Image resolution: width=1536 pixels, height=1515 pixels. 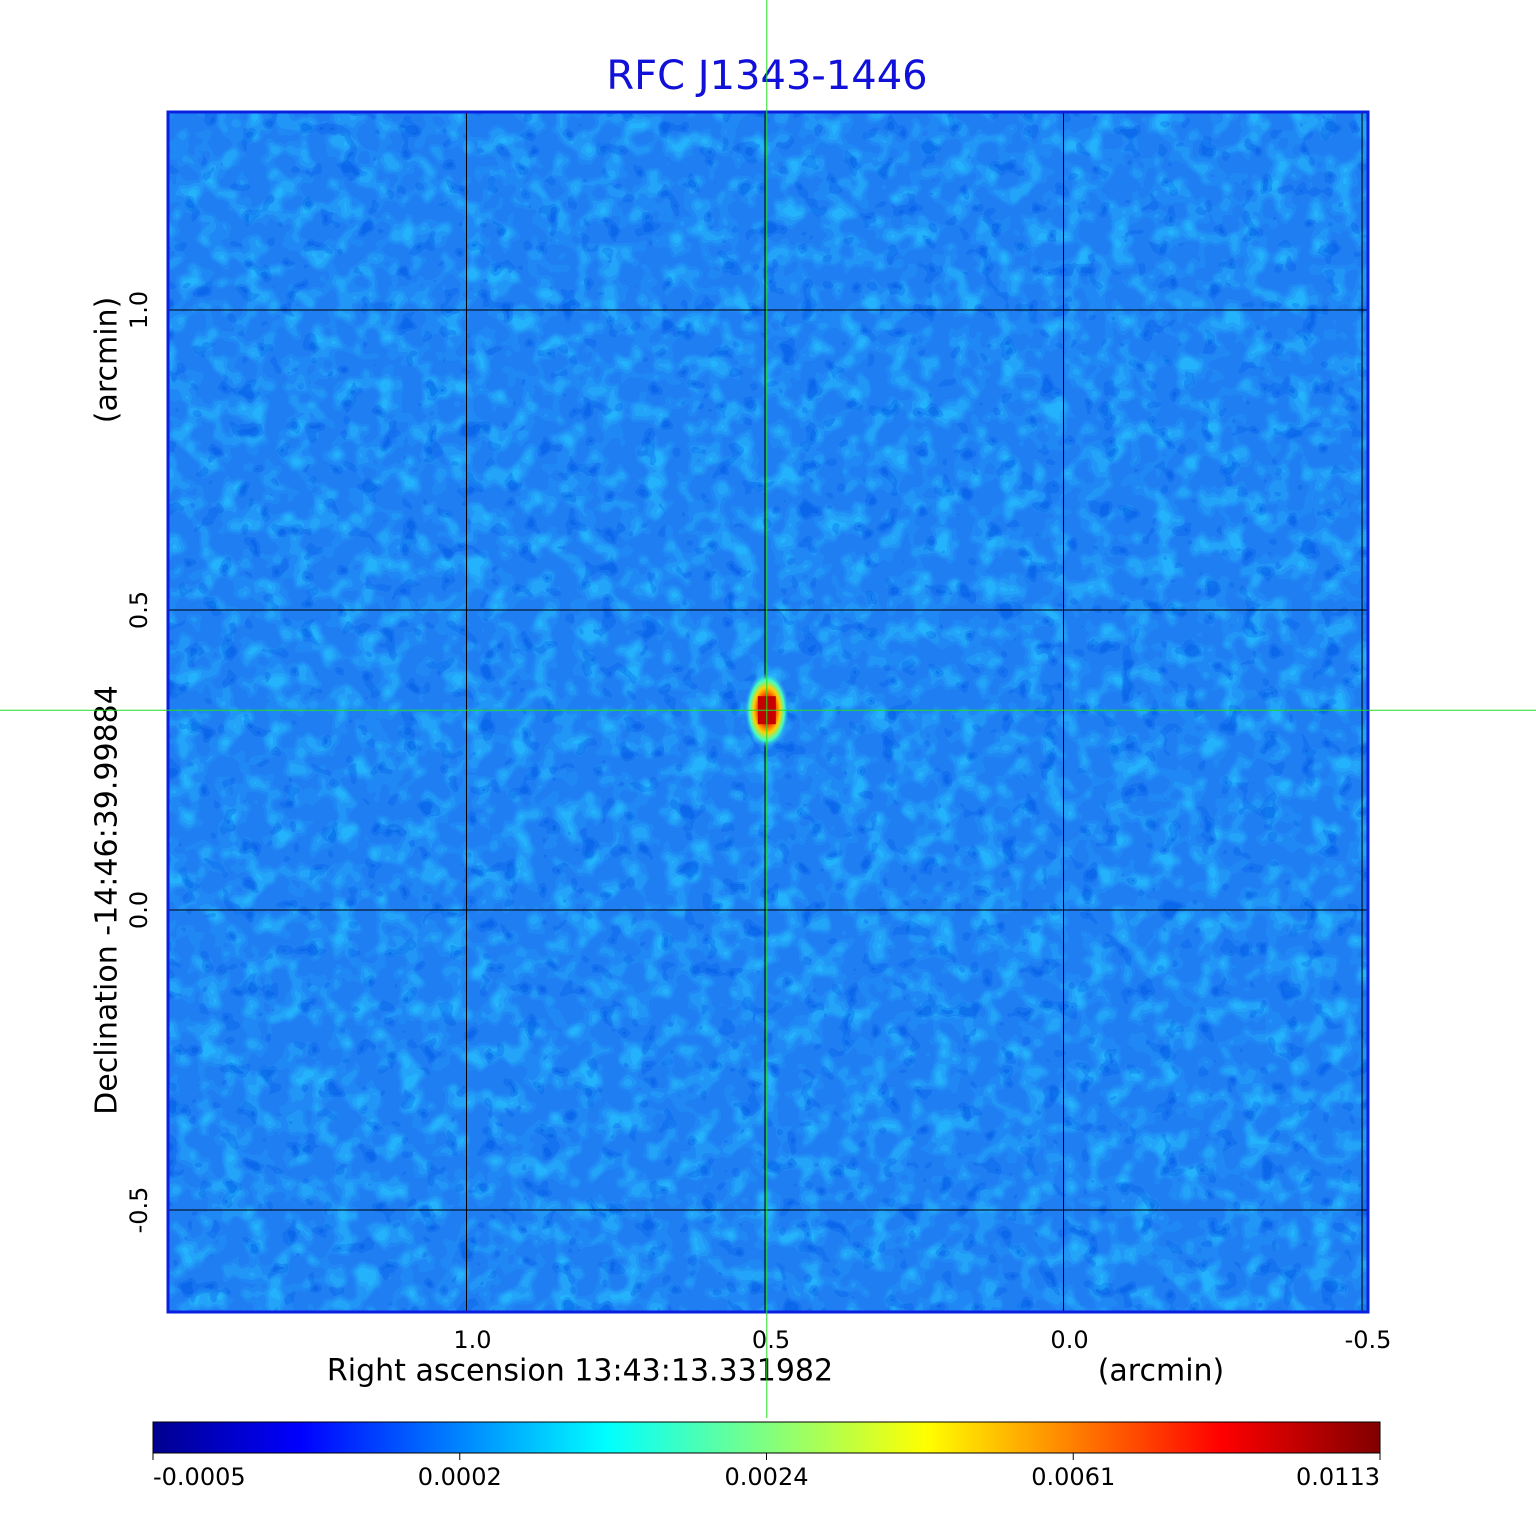 I want to click on colorbar, so click(x=766, y=1437).